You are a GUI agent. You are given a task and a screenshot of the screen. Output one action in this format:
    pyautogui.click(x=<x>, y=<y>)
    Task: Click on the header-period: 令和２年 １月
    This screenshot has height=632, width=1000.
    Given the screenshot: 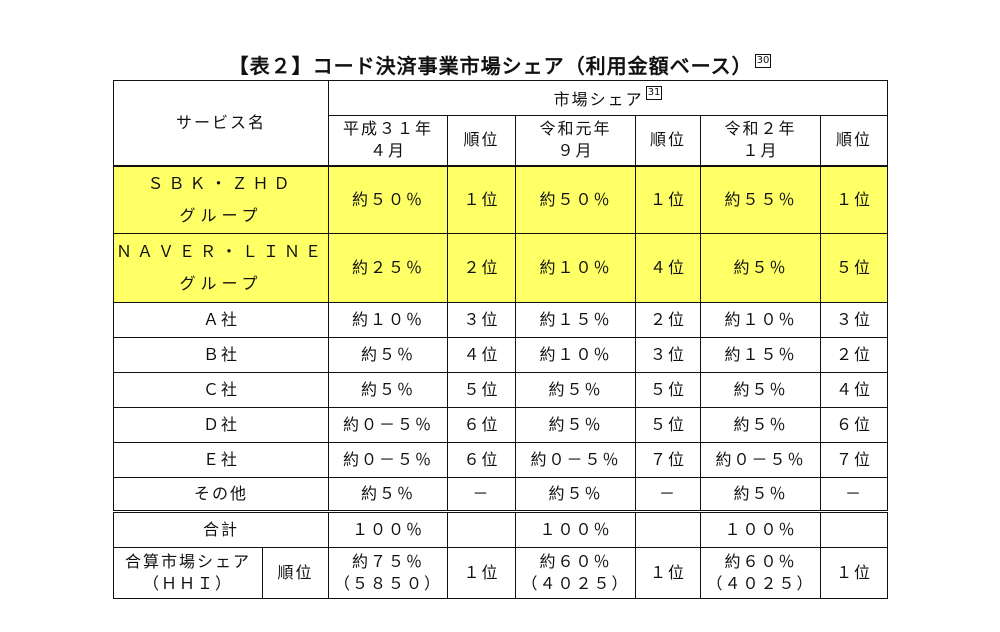 What is the action you would take?
    pyautogui.click(x=761, y=141)
    